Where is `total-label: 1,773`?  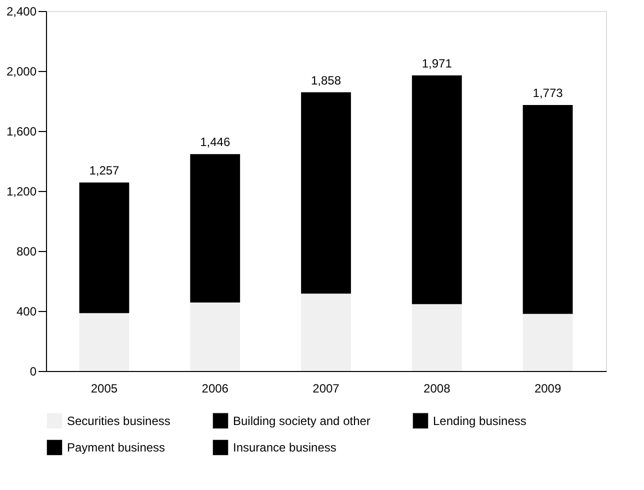 total-label: 1,773 is located at coordinates (548, 93).